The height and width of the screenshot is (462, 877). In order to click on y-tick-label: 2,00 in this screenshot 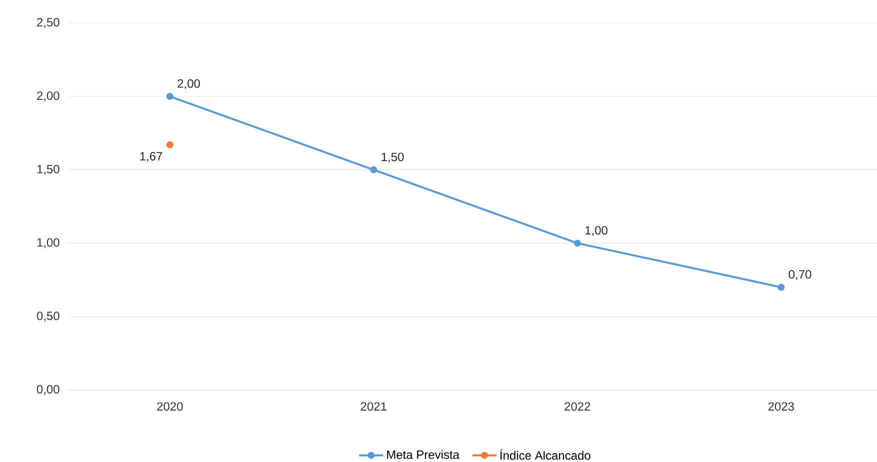, I will do `click(48, 96)`.